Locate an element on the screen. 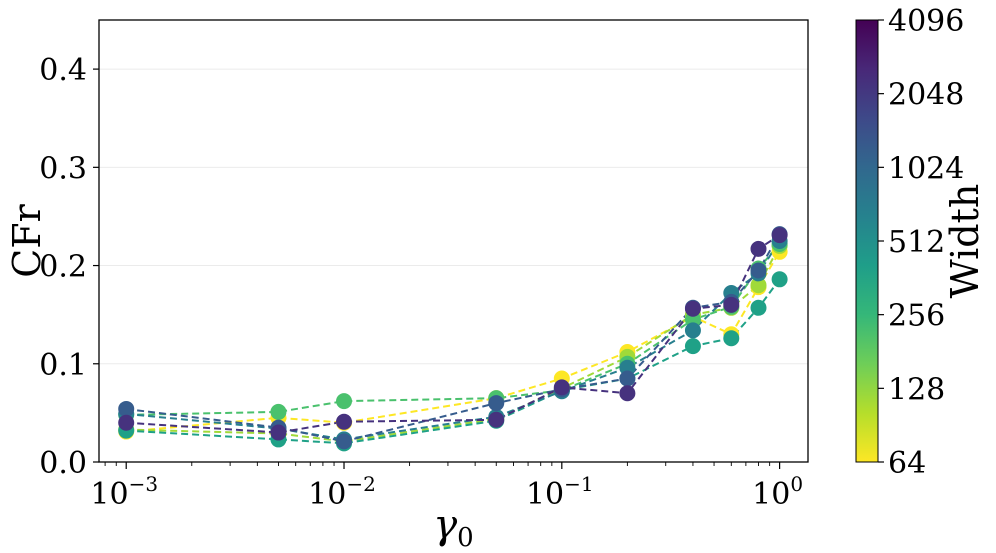 Image resolution: width=996 pixels, height=553 pixels. colorbar-tick-label: 64 is located at coordinates (907, 463).